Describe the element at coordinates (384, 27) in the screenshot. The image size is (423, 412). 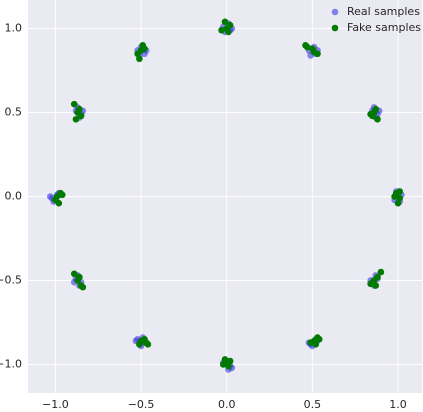
I see `legend-label: Fake samples` at that location.